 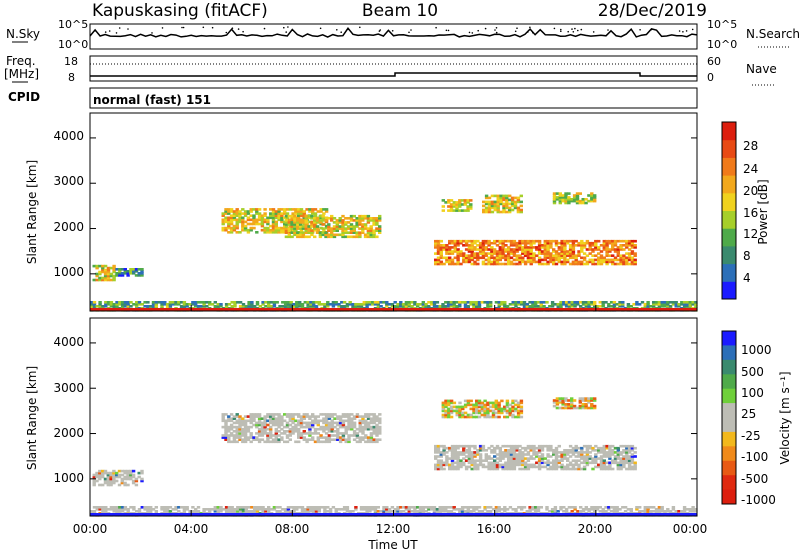 I want to click on noise-left-tick-low: 10^0, so click(x=73, y=44).